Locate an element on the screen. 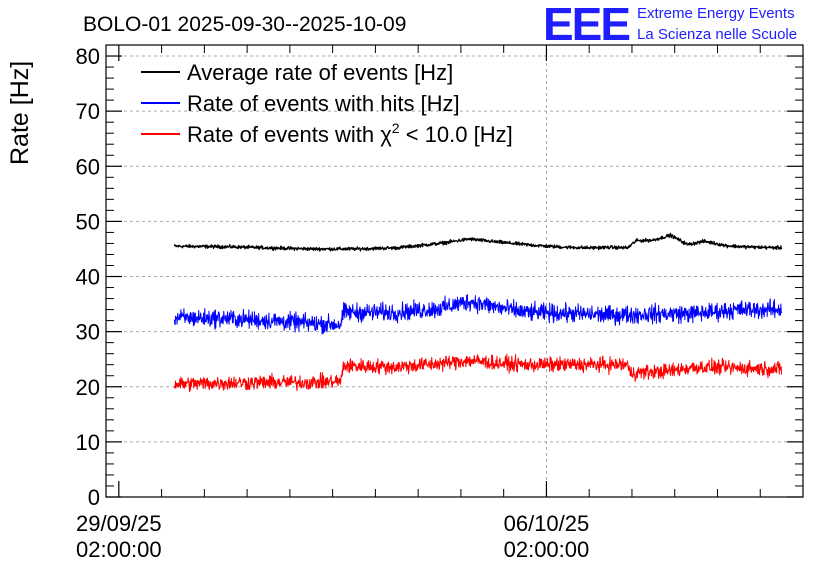  legend-label-chi2-sup: 2 is located at coordinates (396, 128).